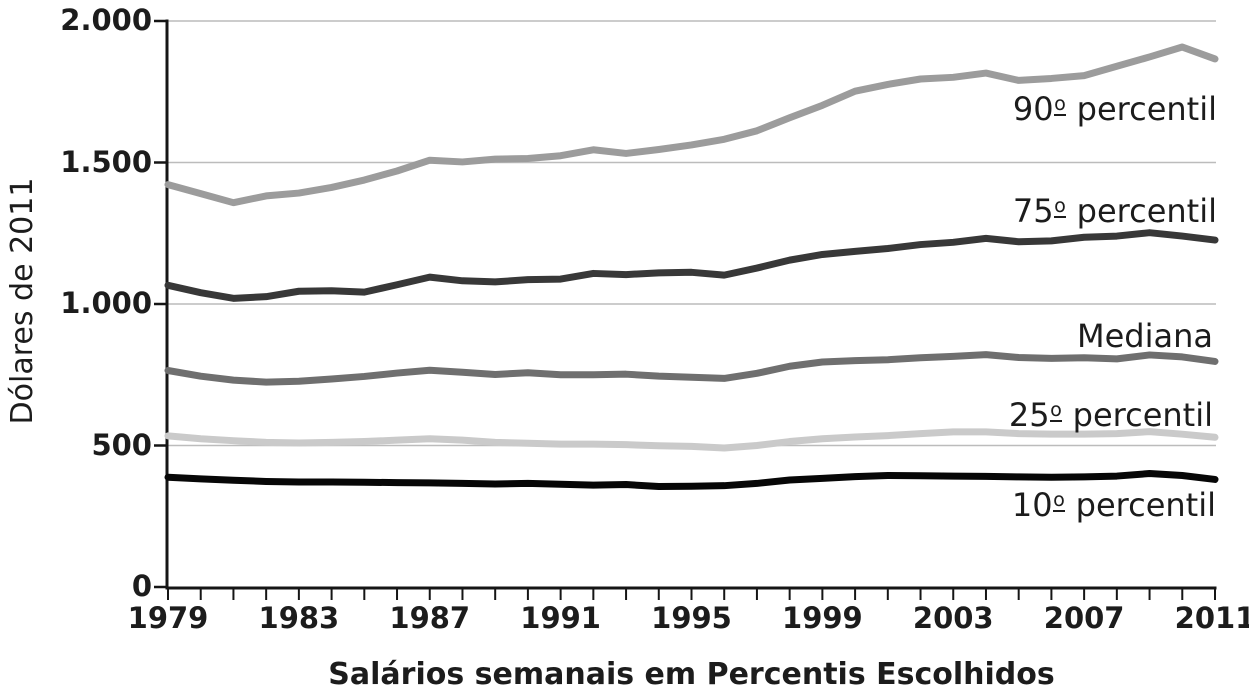 The height and width of the screenshot is (700, 1249). I want to click on series-label-75th-percentile: 75o percentil, so click(1114, 211).